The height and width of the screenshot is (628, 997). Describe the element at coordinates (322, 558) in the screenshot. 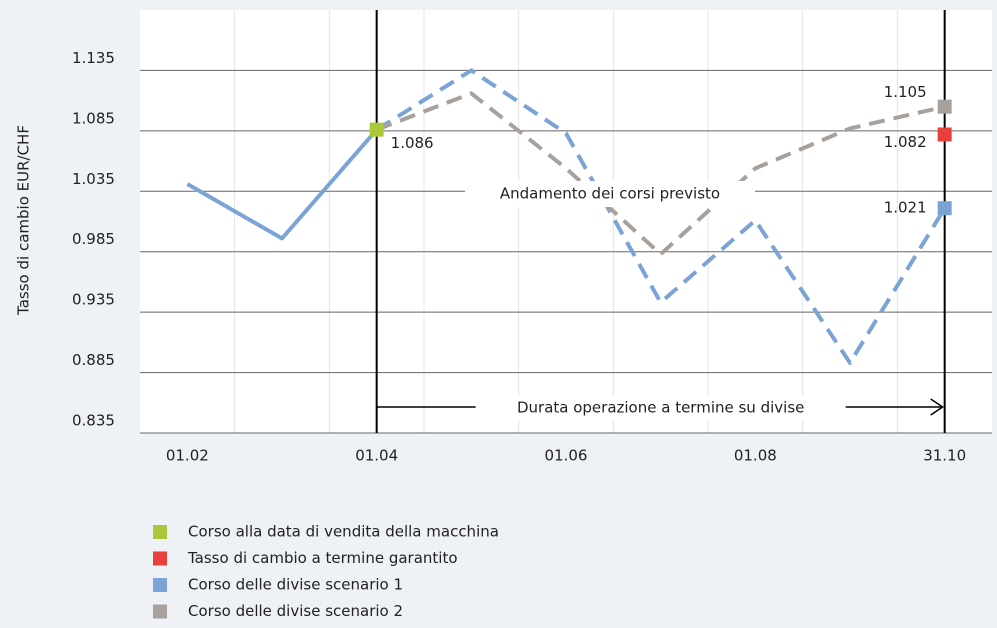

I see `legend-label: Tasso di cambio a termine garantito` at that location.